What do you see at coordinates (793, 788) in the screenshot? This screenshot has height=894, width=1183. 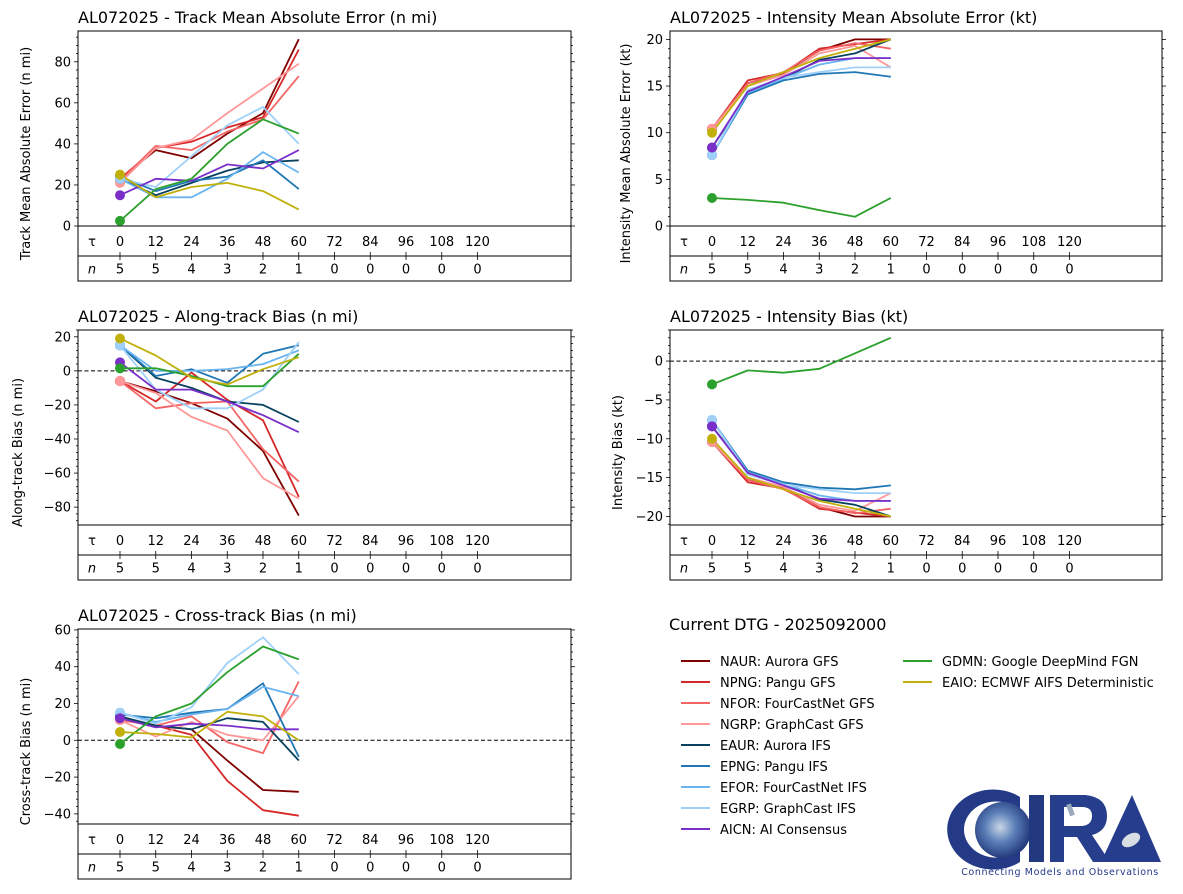 I see `legend-label-efor: EFOR: FourCastNet IFS` at bounding box center [793, 788].